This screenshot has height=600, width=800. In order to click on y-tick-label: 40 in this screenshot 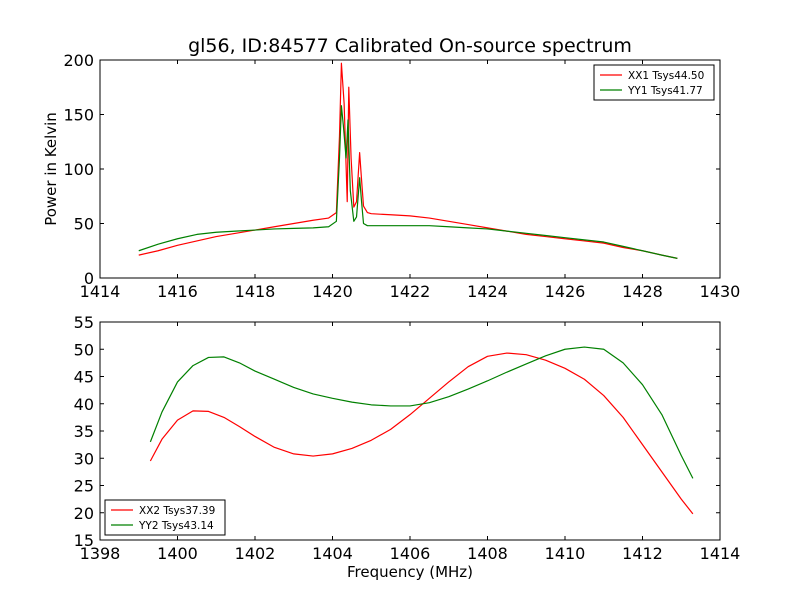, I will do `click(84, 404)`.